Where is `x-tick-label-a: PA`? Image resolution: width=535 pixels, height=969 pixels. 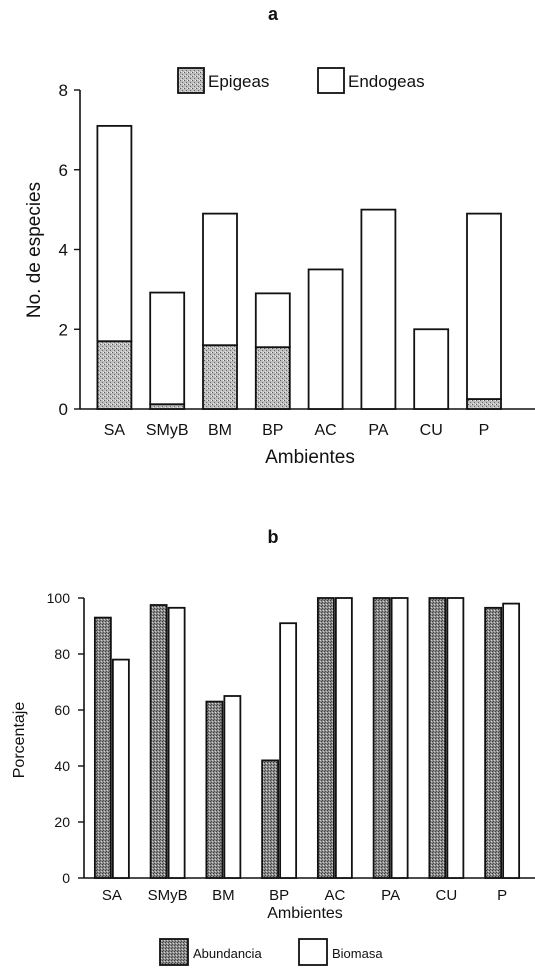
x-tick-label-a: PA is located at coordinates (378, 430).